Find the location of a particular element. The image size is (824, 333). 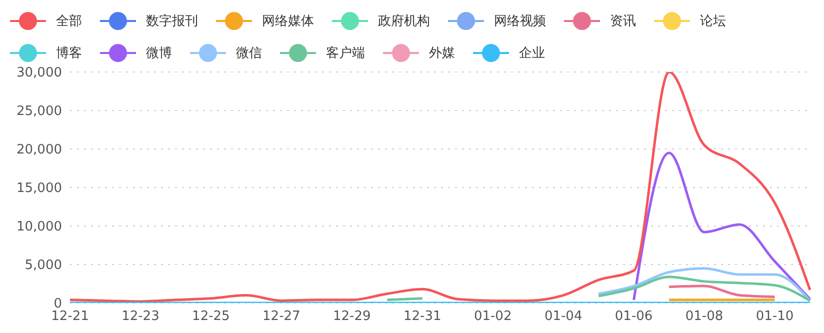

legend-label: 微信 is located at coordinates (249, 53).